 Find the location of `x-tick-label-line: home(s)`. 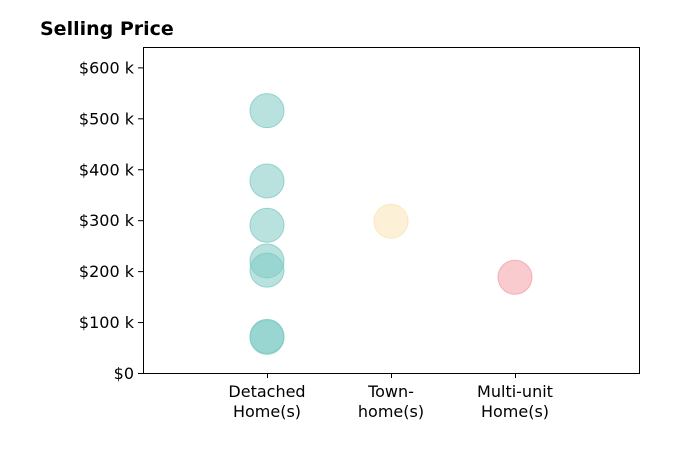

x-tick-label-line: home(s) is located at coordinates (391, 411).